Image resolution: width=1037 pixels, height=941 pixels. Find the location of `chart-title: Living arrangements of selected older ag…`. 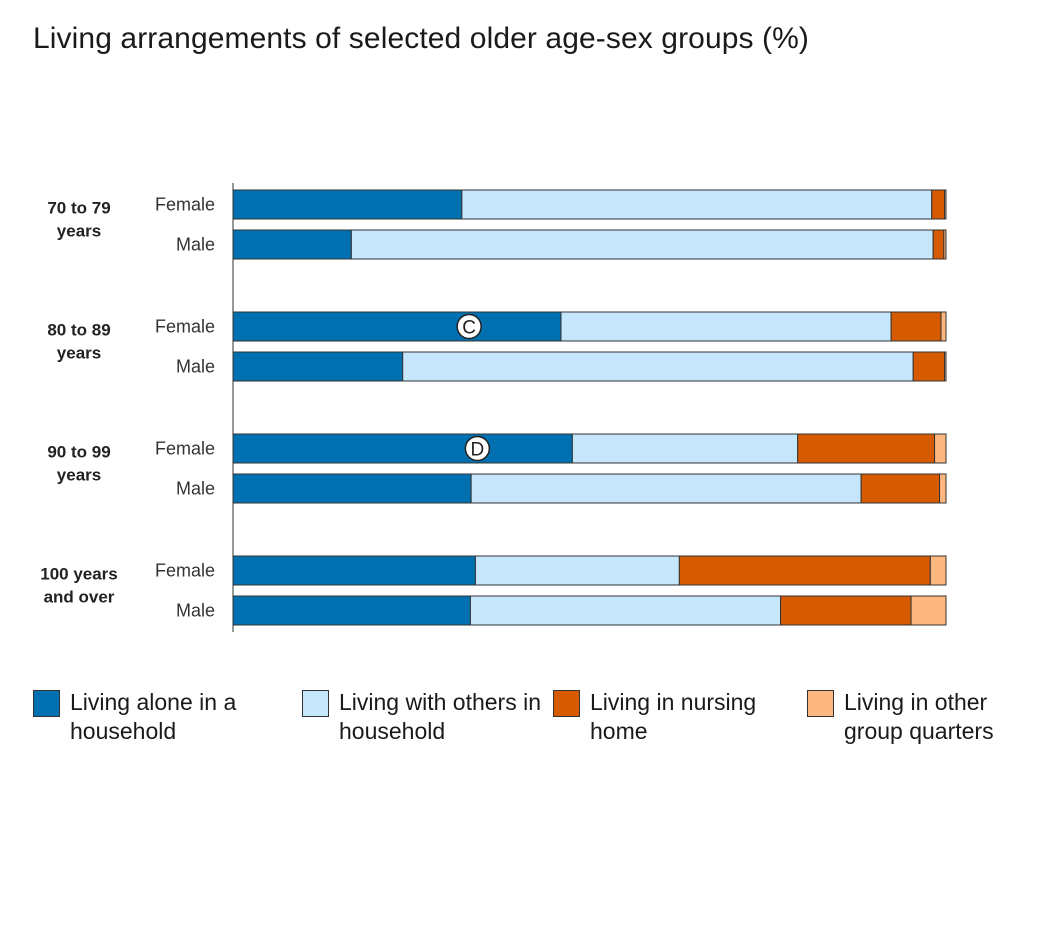

chart-title: Living arrangements of selected older ag… is located at coordinates (421, 38).